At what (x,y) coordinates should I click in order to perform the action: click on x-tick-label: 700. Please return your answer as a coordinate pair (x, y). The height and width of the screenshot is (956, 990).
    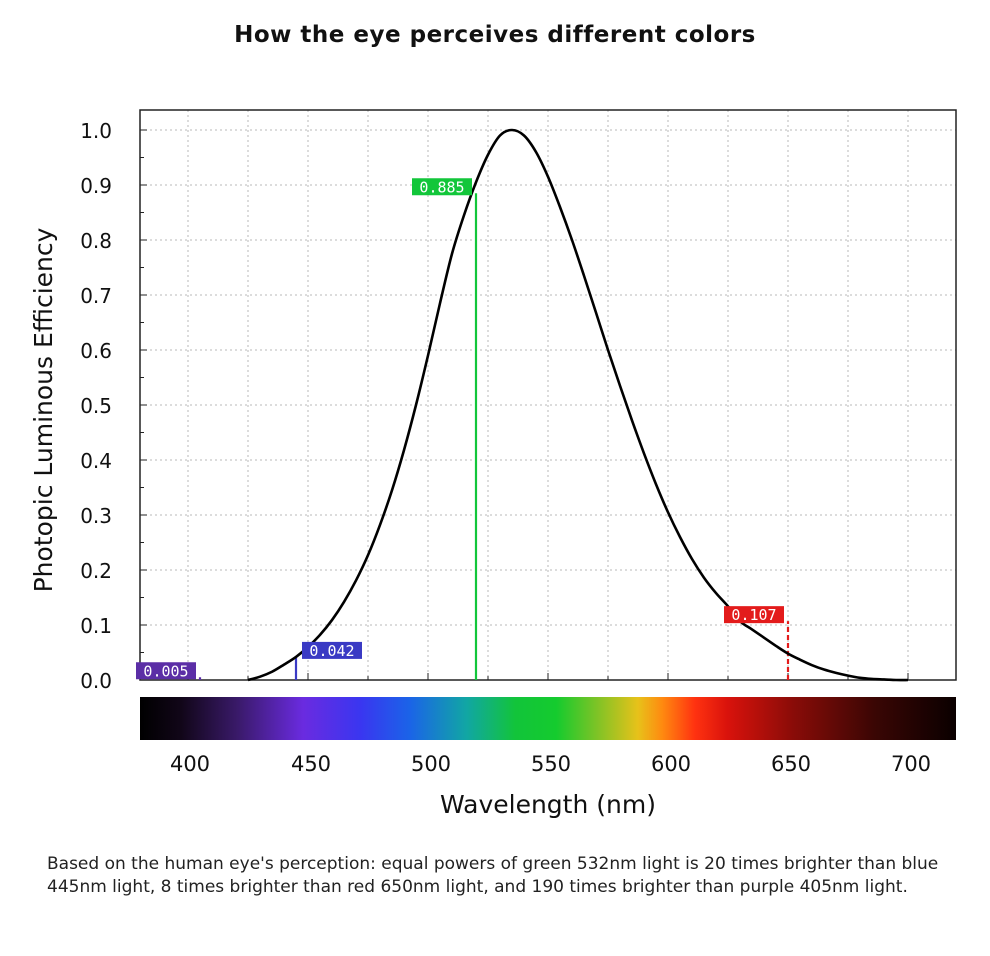
    Looking at the image, I should click on (911, 764).